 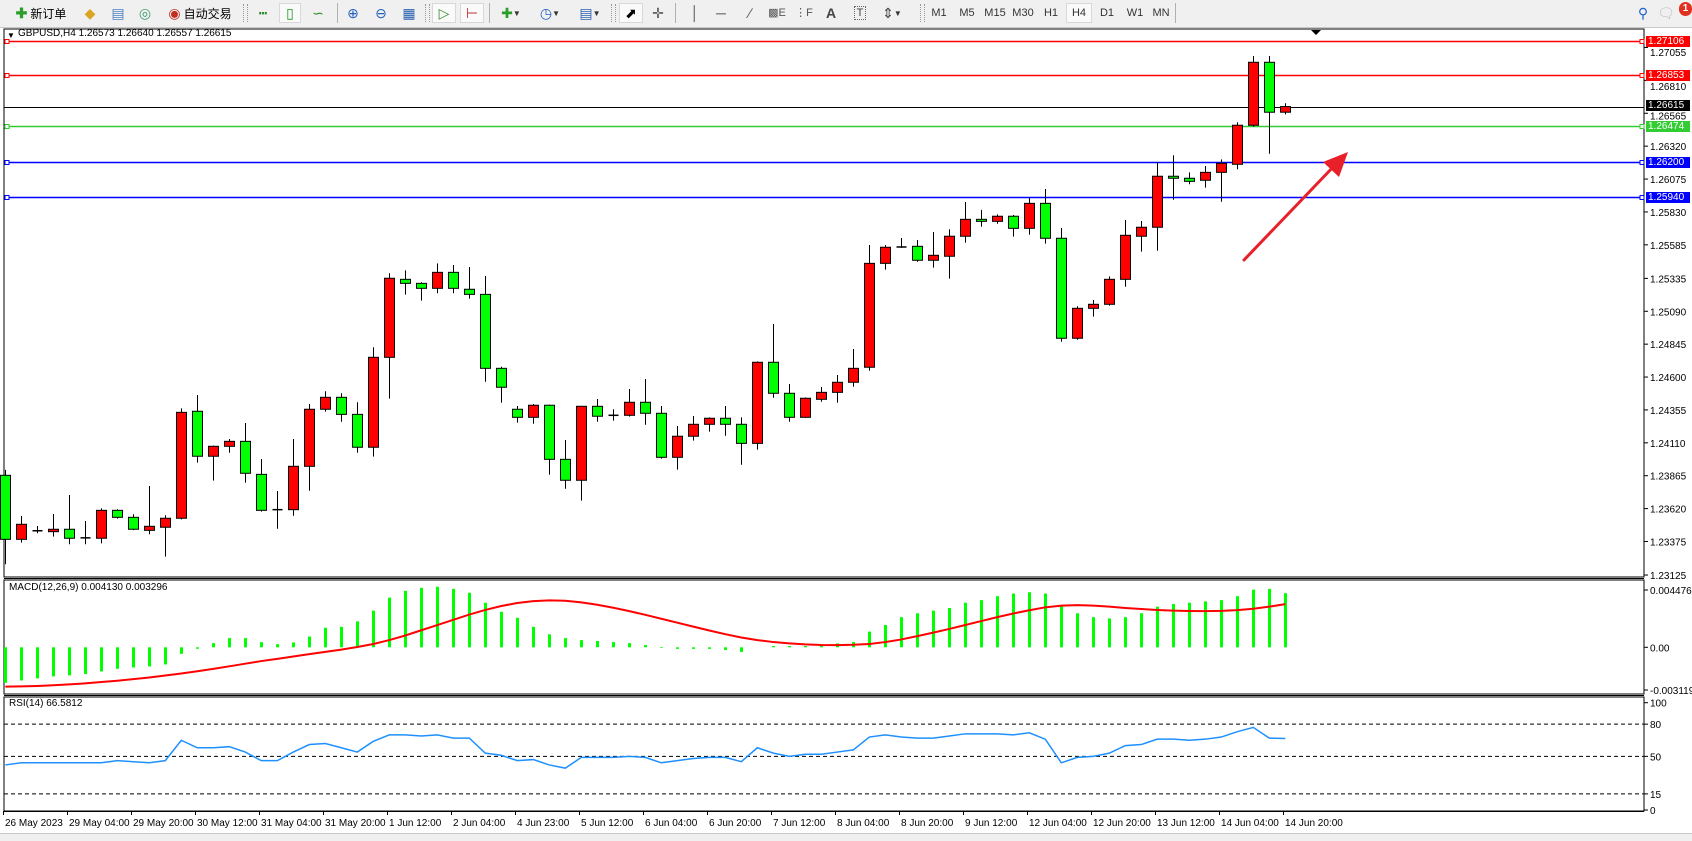 What do you see at coordinates (1058, 823) in the screenshot?
I see `time-label: 12 Jun 04:00` at bounding box center [1058, 823].